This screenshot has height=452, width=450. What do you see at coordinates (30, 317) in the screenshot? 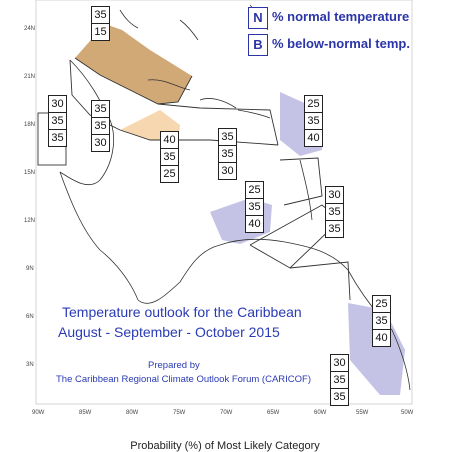
I see `lat-label-6n: 6N` at bounding box center [30, 317].